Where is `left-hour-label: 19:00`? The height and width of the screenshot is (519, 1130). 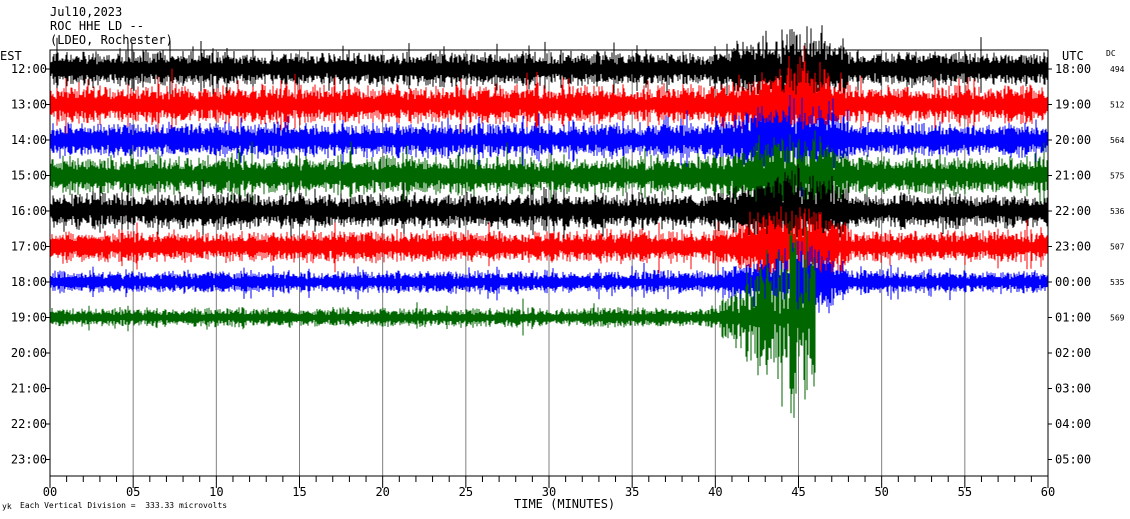 left-hour-label: 19:00 is located at coordinates (29, 318).